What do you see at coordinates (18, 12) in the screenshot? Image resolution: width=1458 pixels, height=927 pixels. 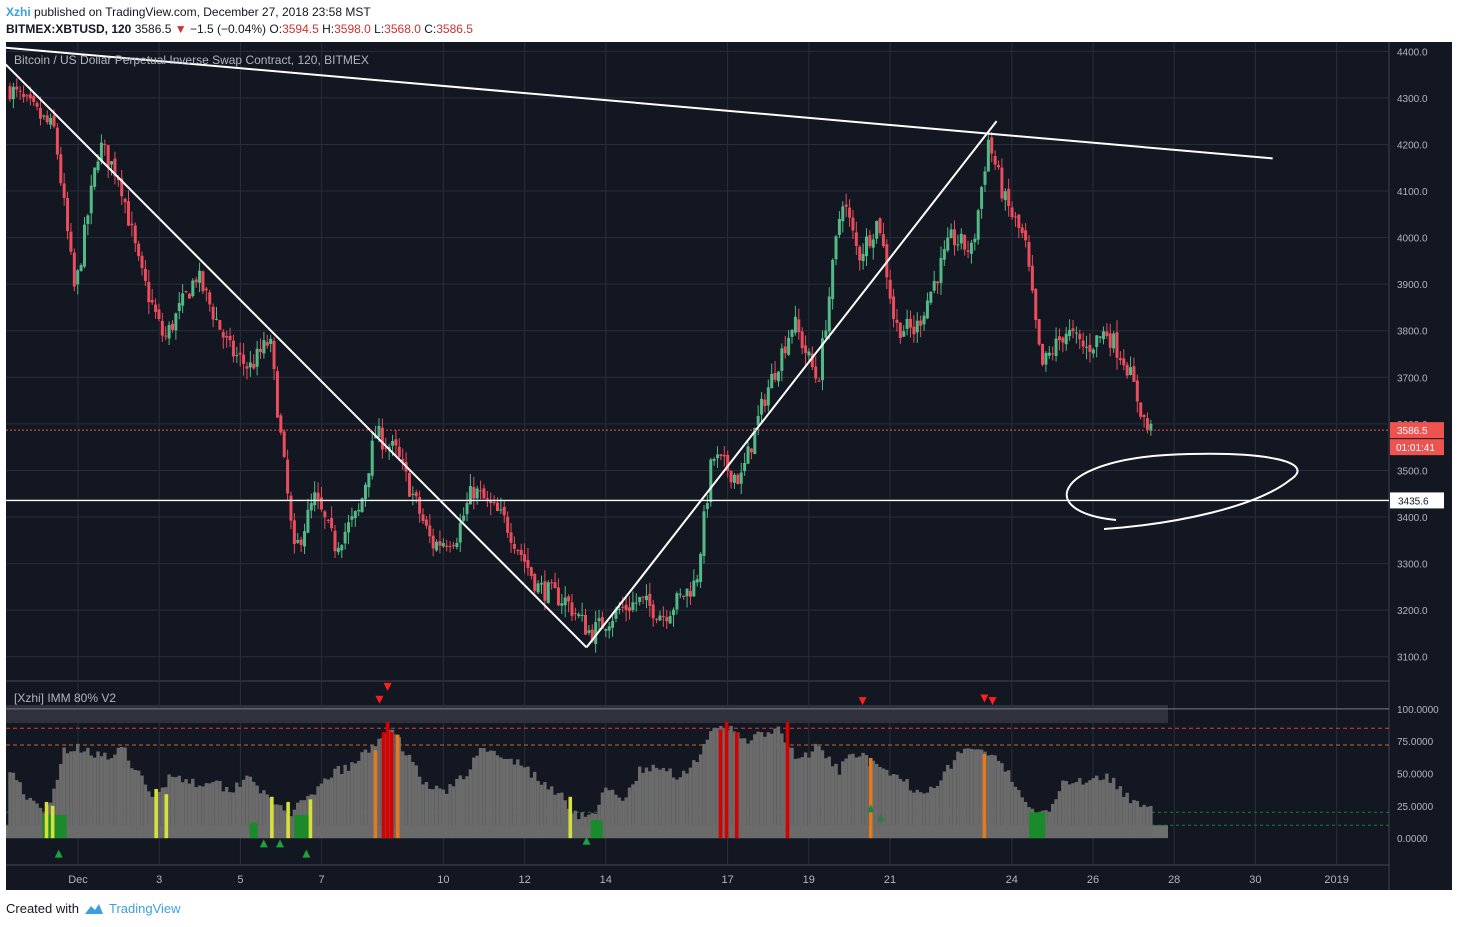 I see `author-name: Xzhi` at bounding box center [18, 12].